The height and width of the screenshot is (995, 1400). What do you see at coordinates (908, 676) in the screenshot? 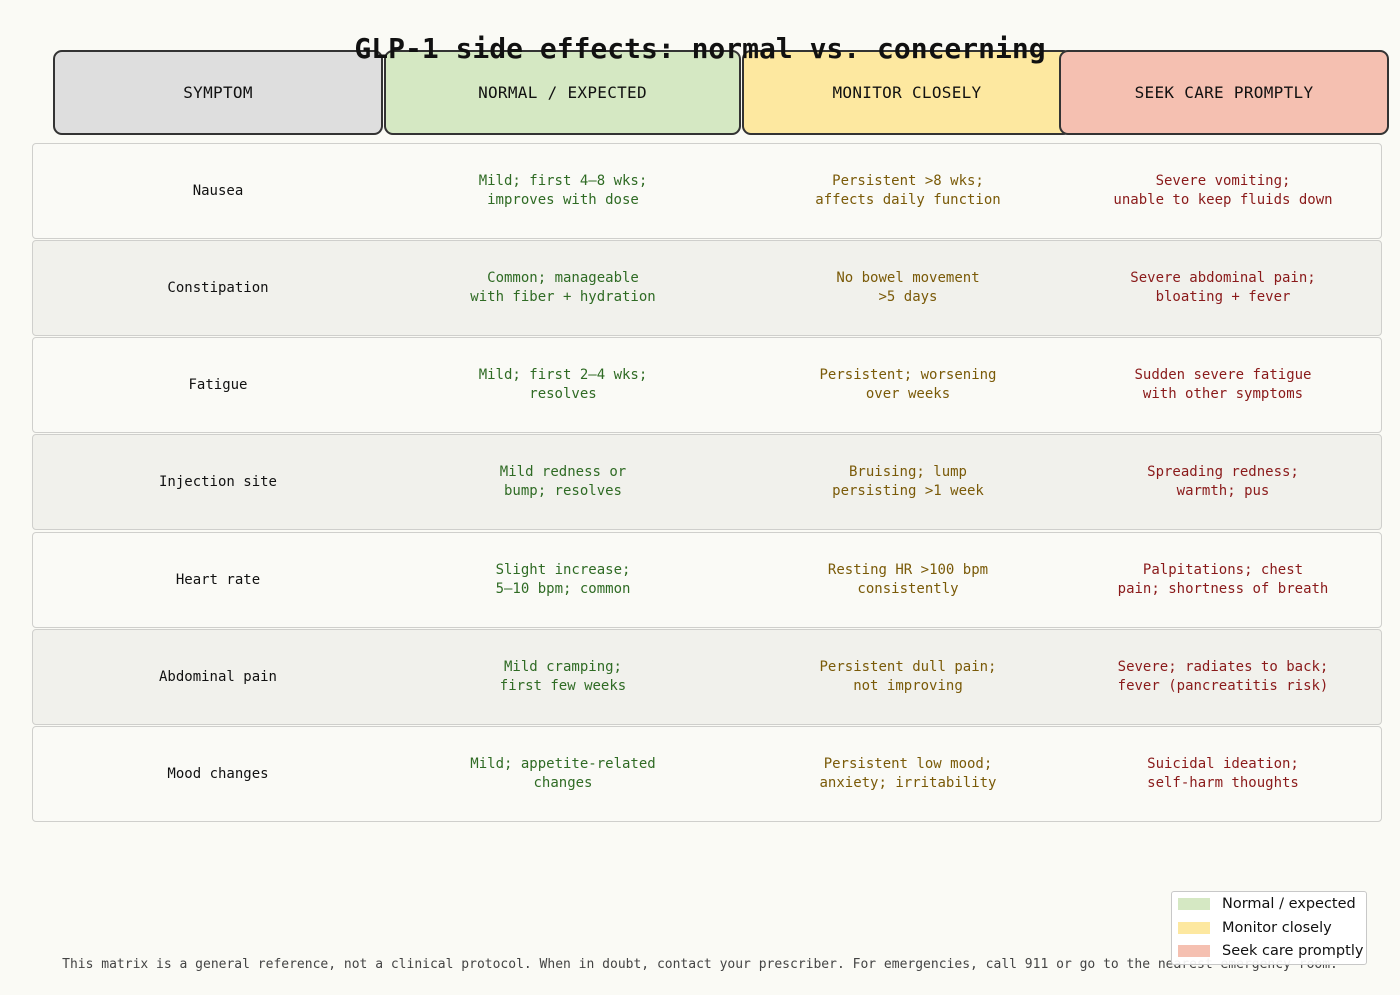
I see `monitor-cell: Persistent dull pain; not improving` at bounding box center [908, 676].